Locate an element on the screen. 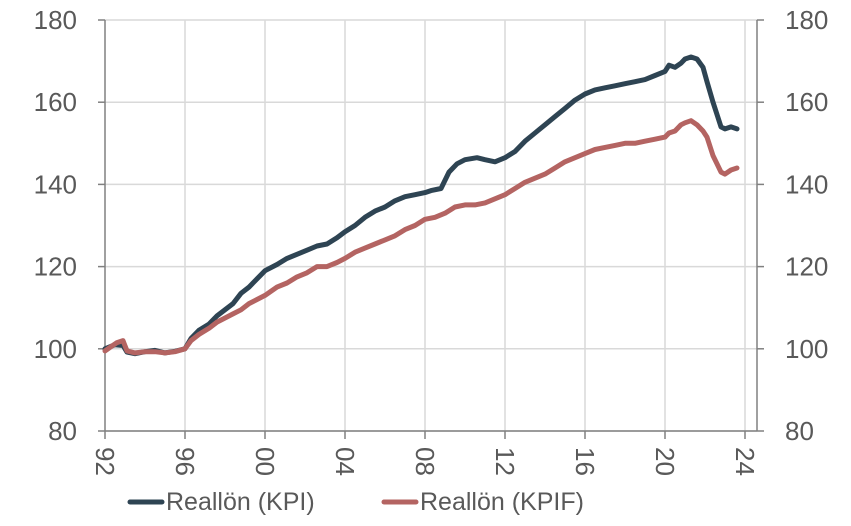 The width and height of the screenshot is (851, 526). y-tick-label-left: 100 is located at coordinates (55, 349).